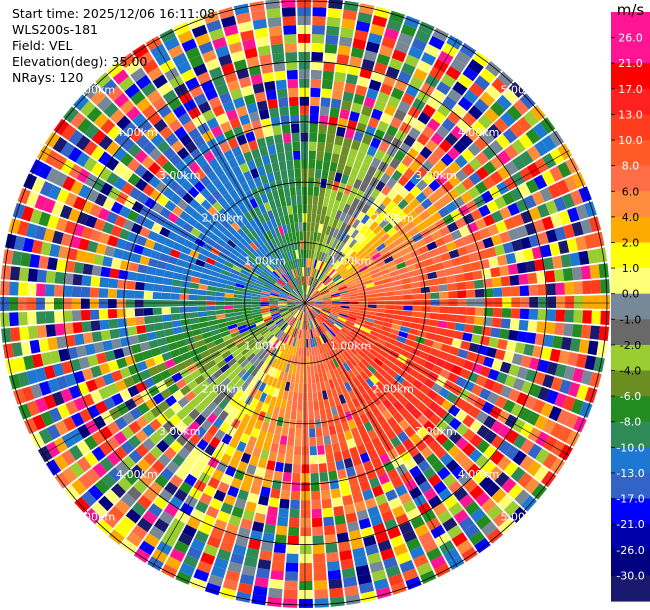 Image resolution: width=650 pixels, height=610 pixels. Describe the element at coordinates (223, 218) in the screenshot. I see `range-ring-label: 2.00km` at that location.